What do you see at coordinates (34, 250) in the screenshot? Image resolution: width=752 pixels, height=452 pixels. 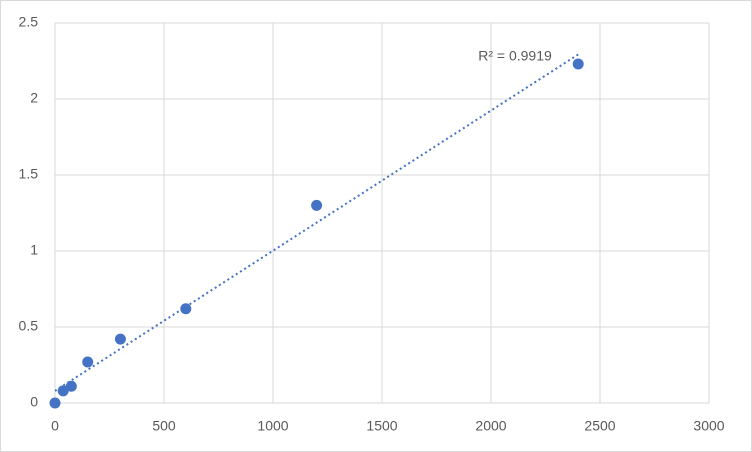 I see `y-tick-label: 1` at bounding box center [34, 250].